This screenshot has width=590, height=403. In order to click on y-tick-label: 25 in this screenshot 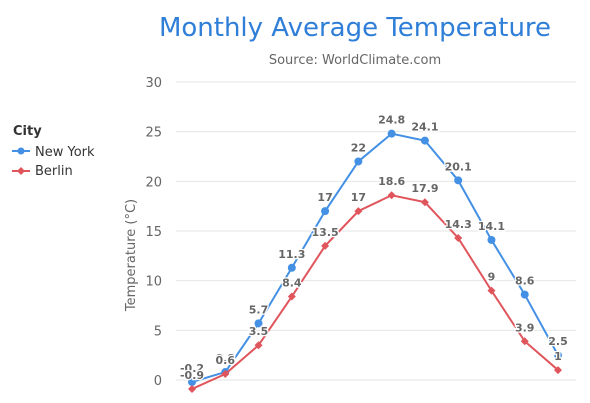, I will do `click(153, 133)`.